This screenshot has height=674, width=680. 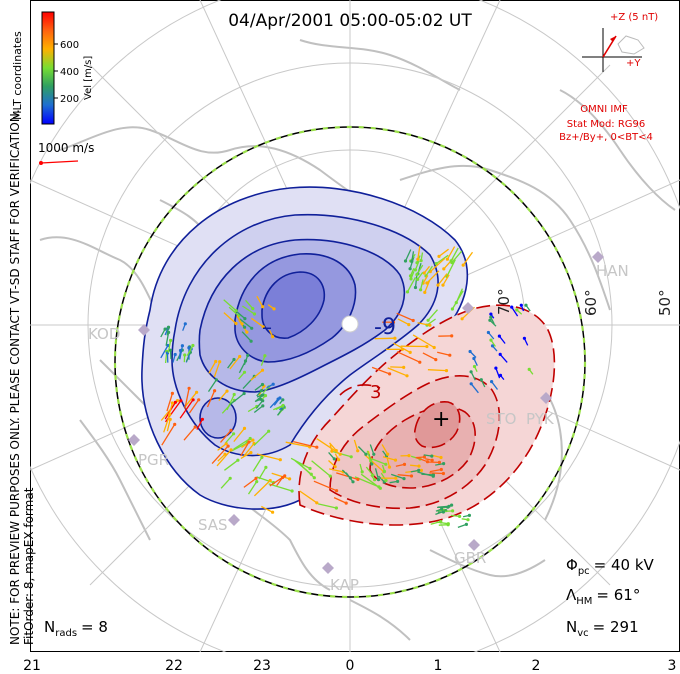 I want to click on latitude-label-70: 70°, so click(x=504, y=301).